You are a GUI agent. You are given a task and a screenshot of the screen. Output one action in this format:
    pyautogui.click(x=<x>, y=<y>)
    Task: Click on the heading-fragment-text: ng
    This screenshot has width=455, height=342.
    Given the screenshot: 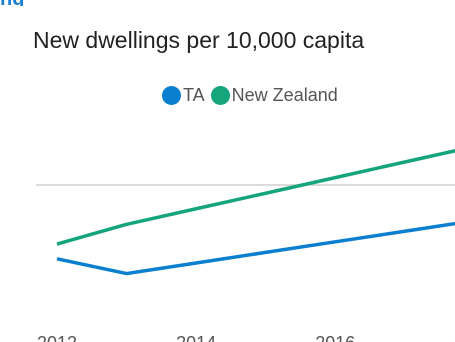 What is the action you would take?
    pyautogui.click(x=12, y=3)
    